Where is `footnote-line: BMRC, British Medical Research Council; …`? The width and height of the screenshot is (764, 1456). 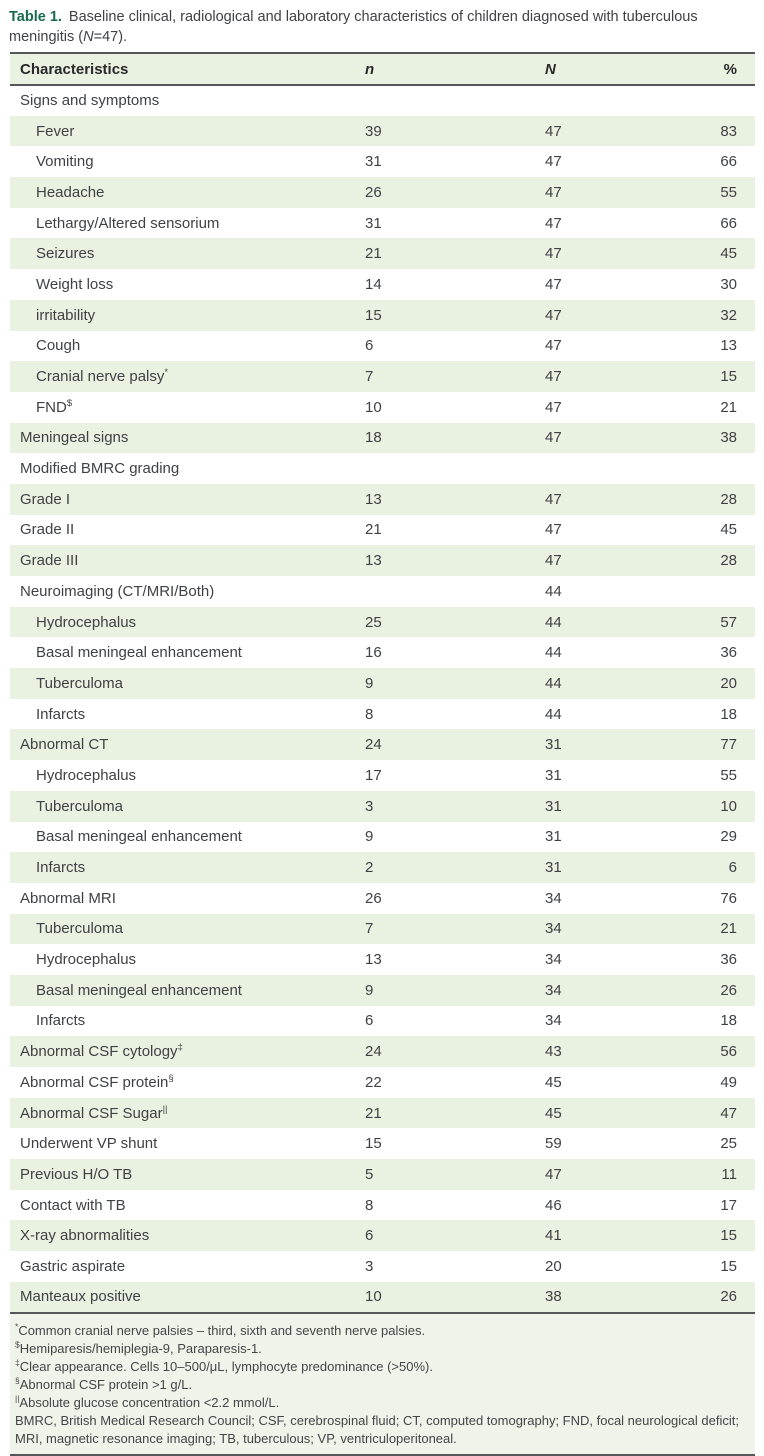 footnote-line: BMRC, British Medical Research Council; … is located at coordinates (380, 1430).